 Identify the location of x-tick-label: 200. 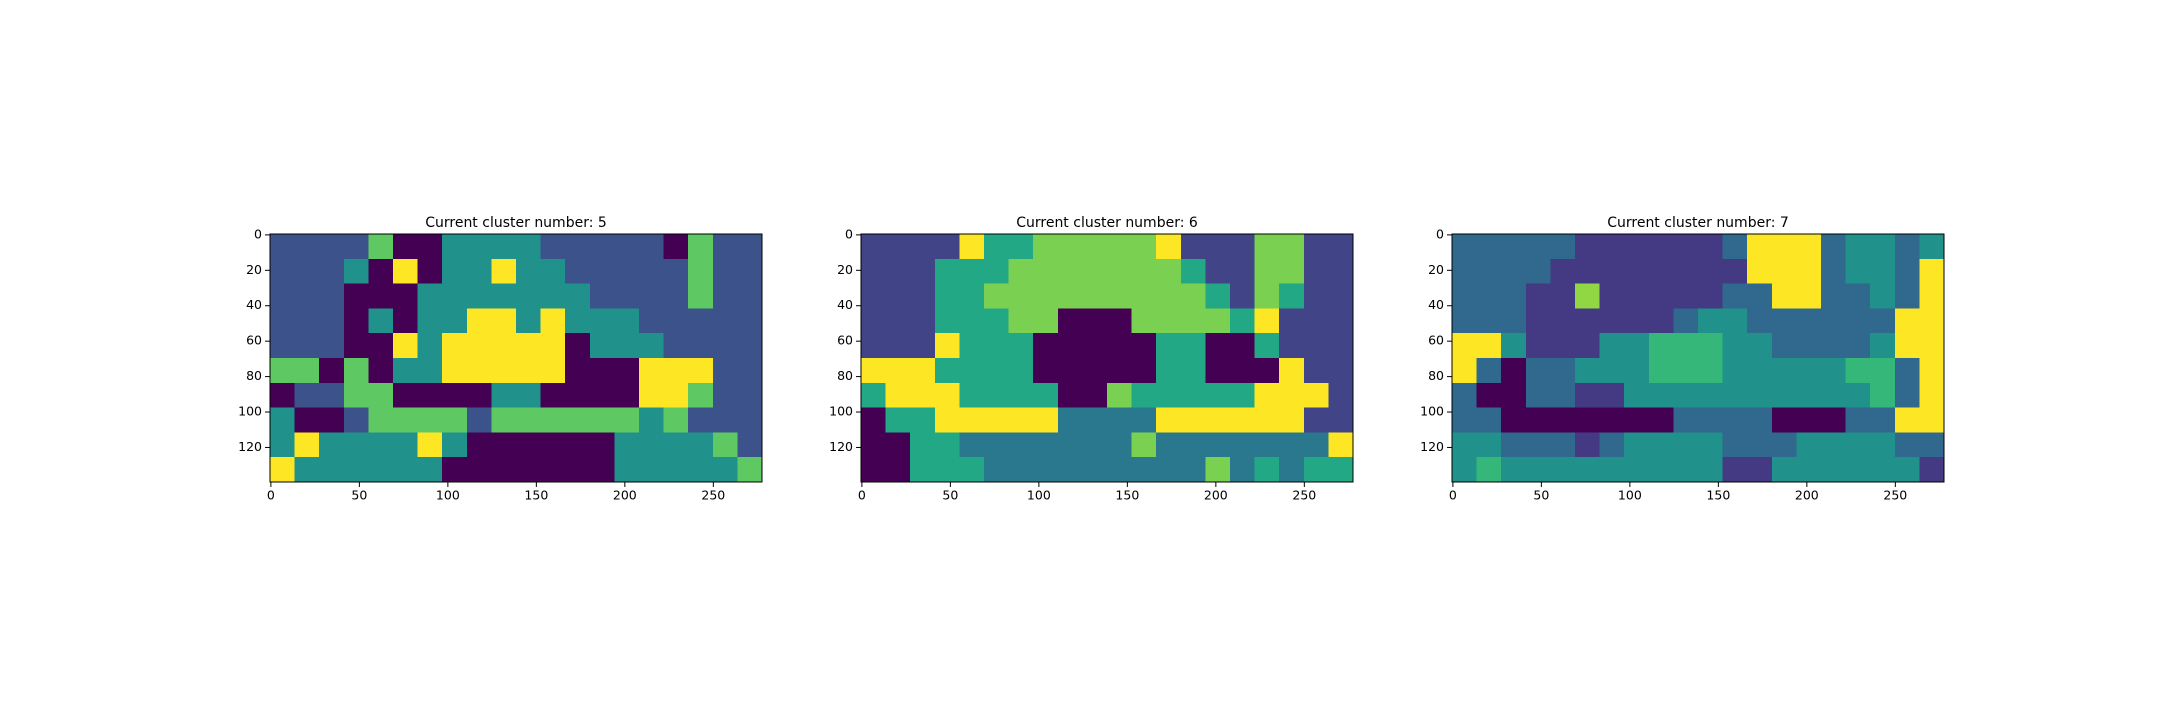
(1807, 495).